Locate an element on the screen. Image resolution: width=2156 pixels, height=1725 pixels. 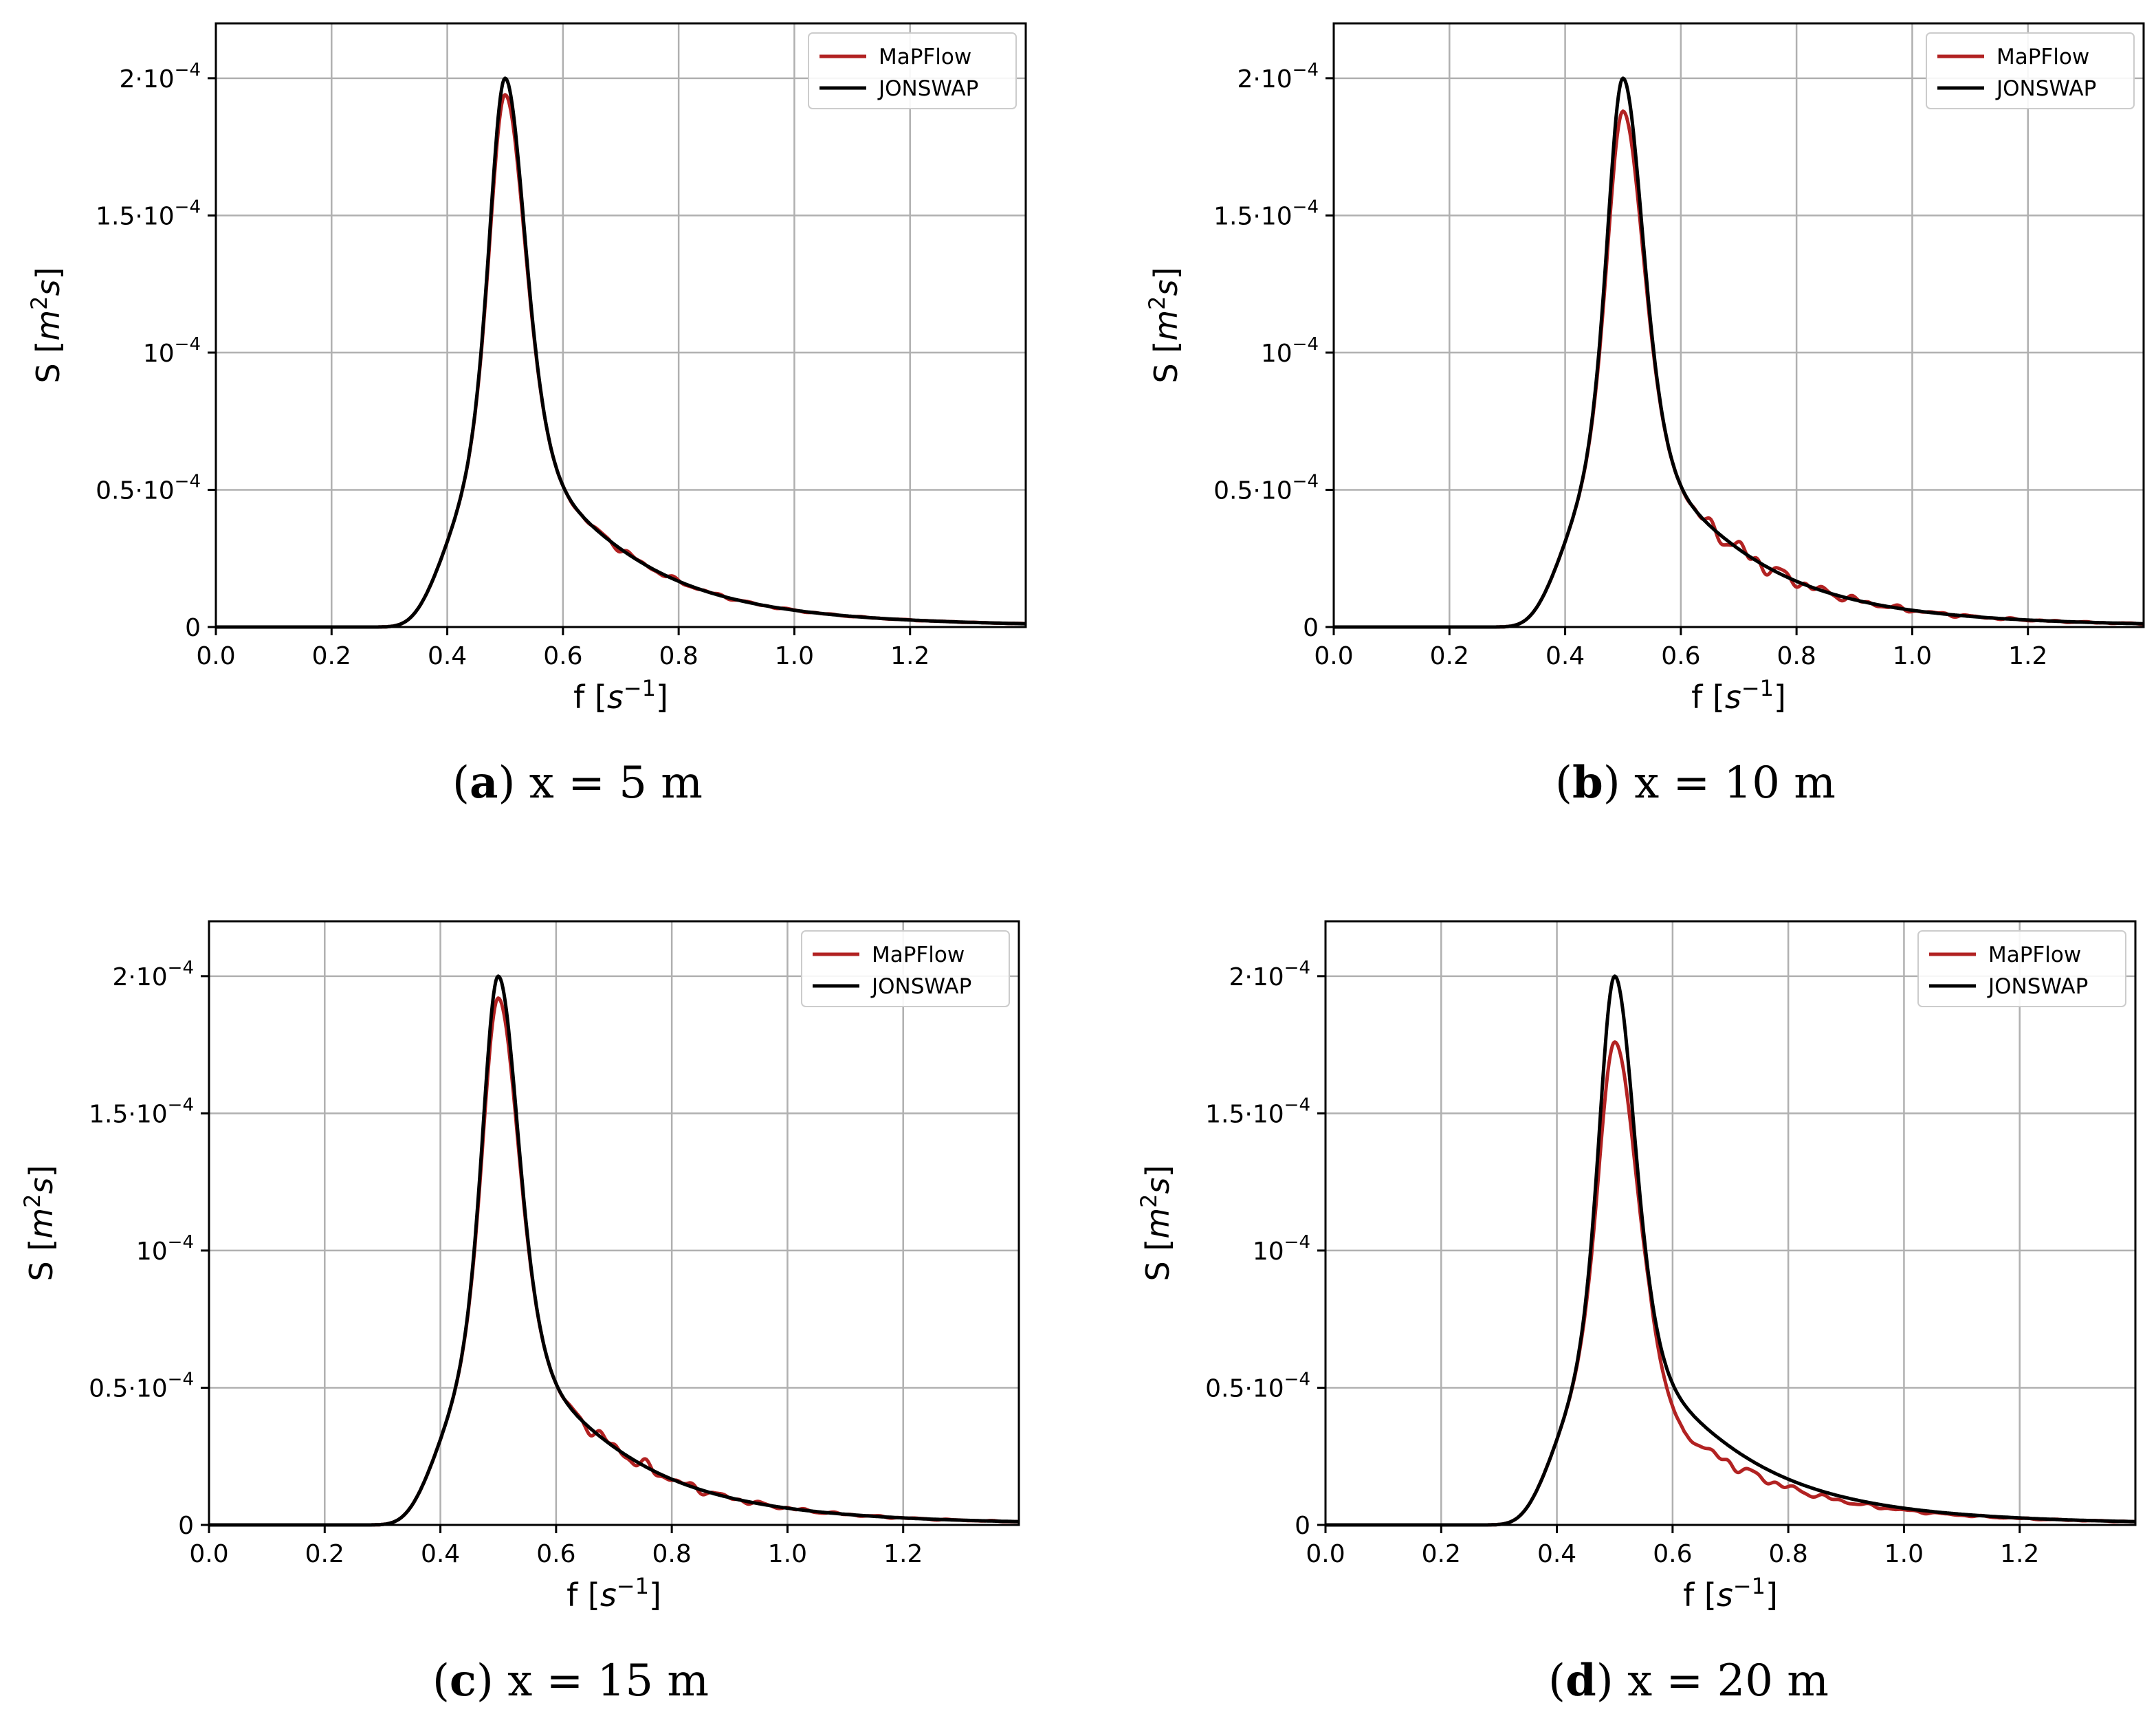
panel-caption: (b) x = 10 m is located at coordinates (1696, 783).